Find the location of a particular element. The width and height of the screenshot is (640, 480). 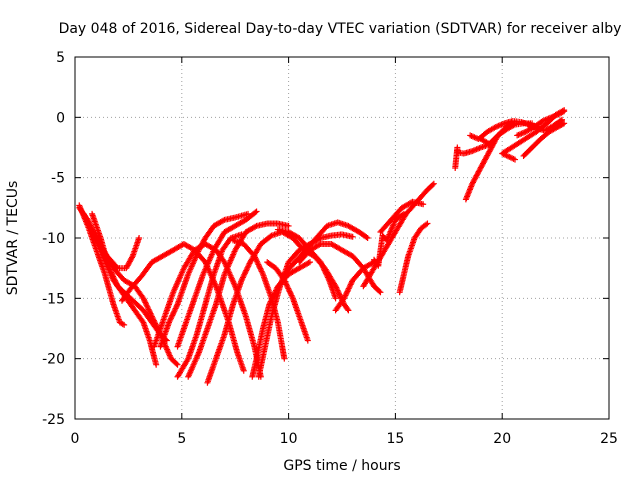

x-tick-label: 5 is located at coordinates (181, 439).